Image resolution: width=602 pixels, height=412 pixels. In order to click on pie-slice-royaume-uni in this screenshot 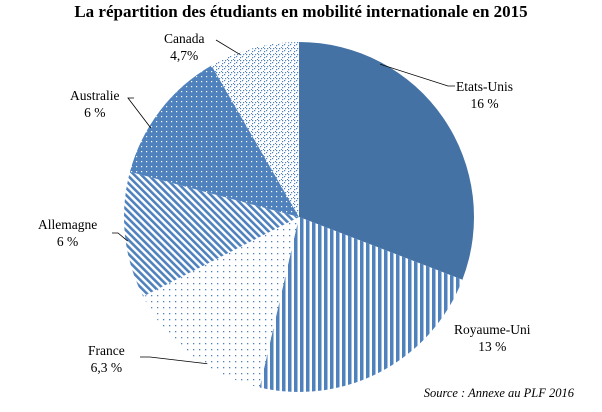, I will do `click(361, 305)`.